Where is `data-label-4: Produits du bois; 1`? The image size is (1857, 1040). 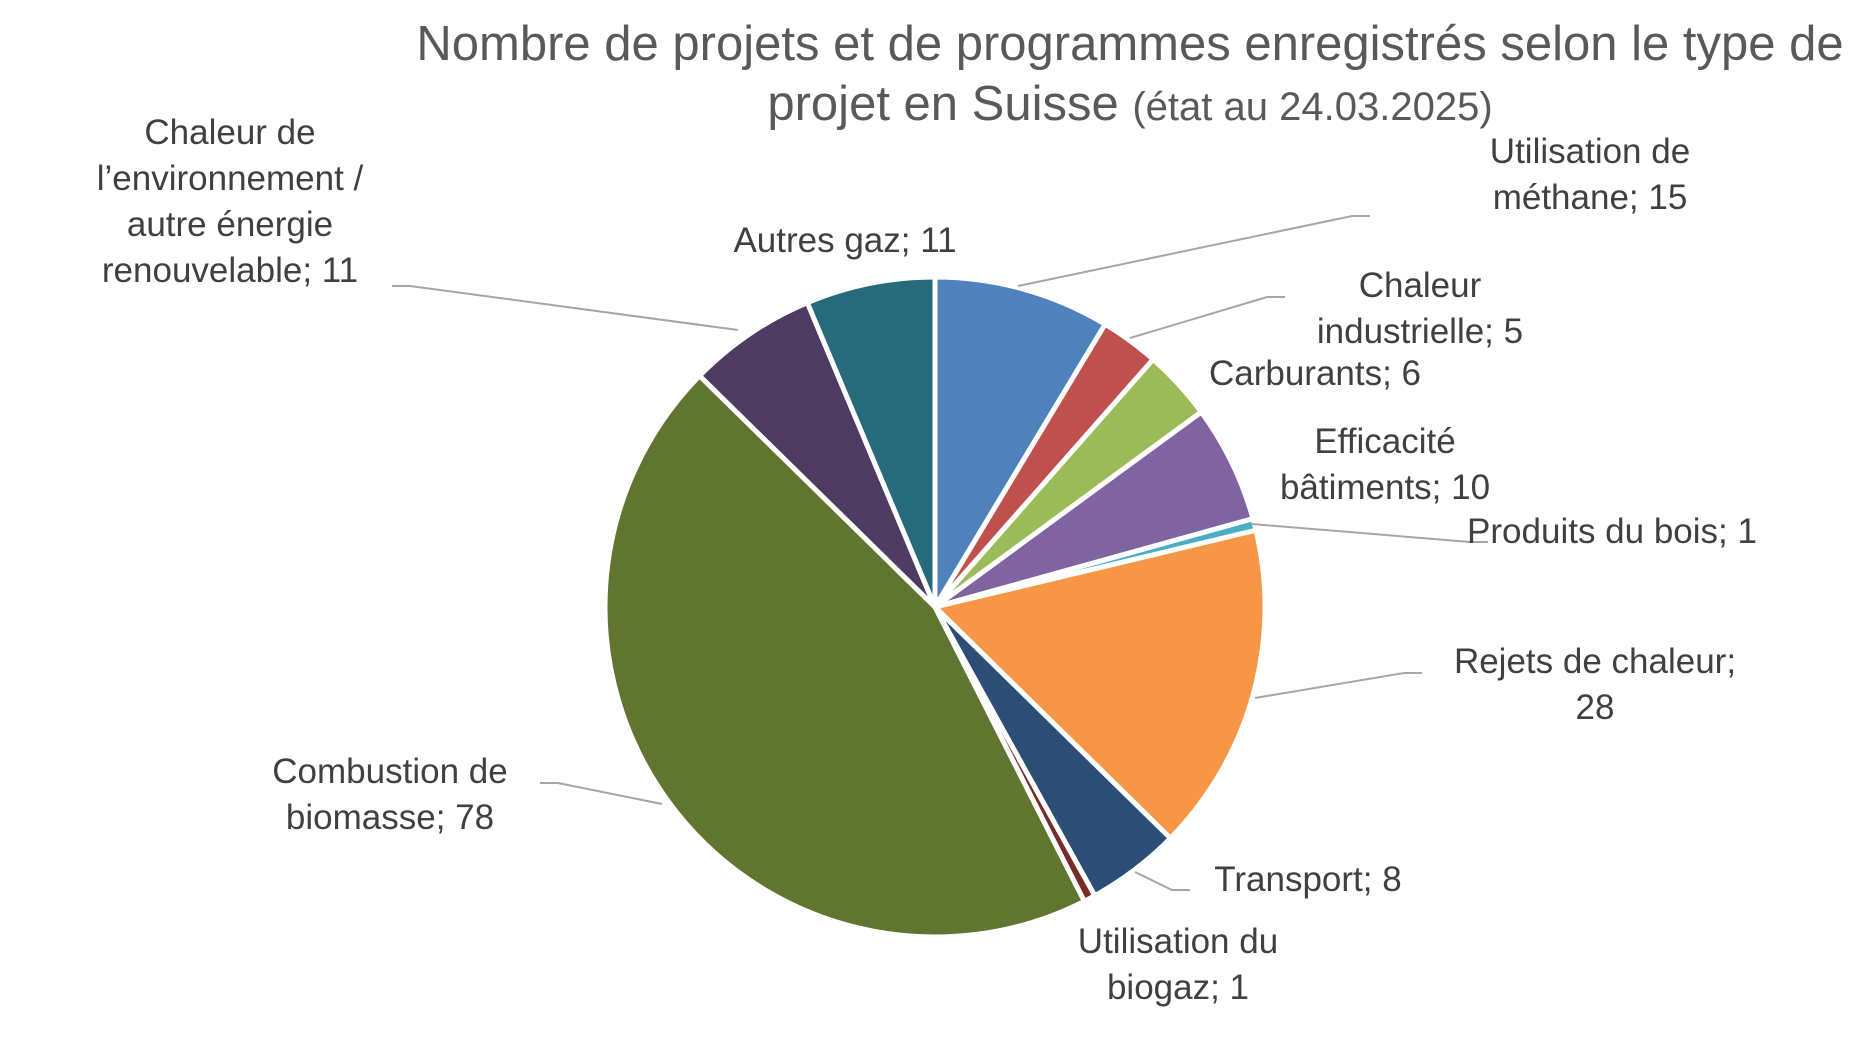 data-label-4: Produits du bois; 1 is located at coordinates (1612, 531).